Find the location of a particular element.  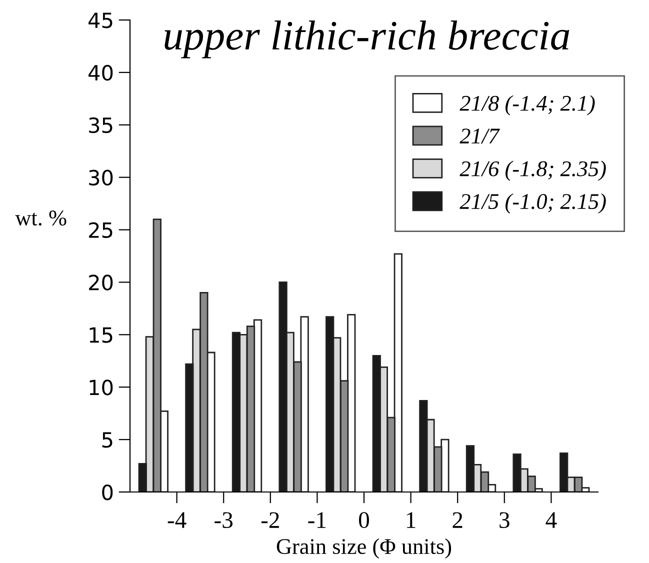

y-tick-label: 45 is located at coordinates (100, 20).